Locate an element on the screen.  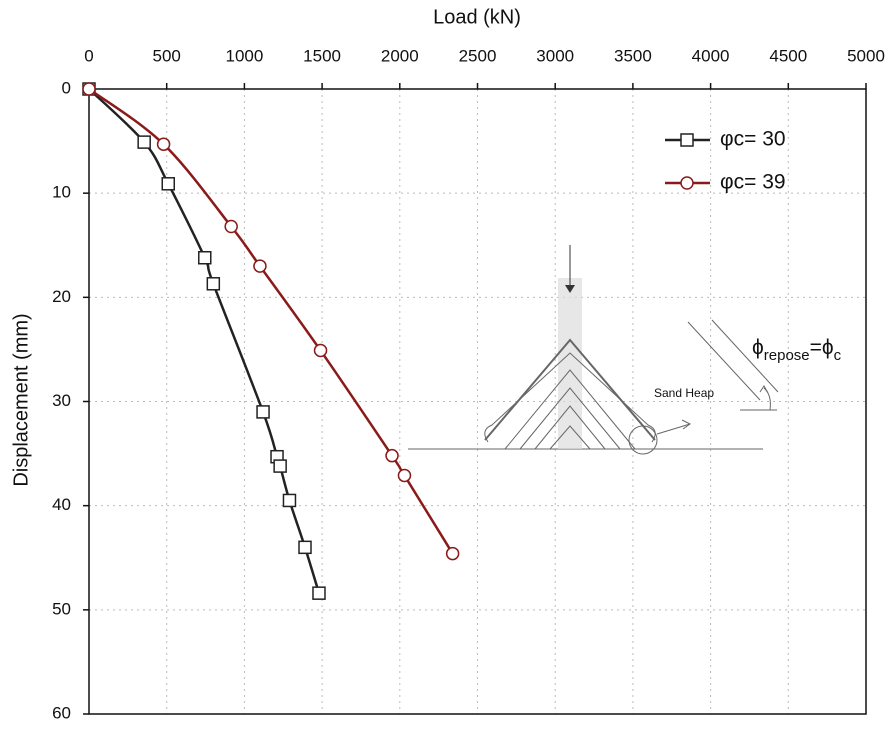
x-tick-label: 3500 is located at coordinates (633, 55).